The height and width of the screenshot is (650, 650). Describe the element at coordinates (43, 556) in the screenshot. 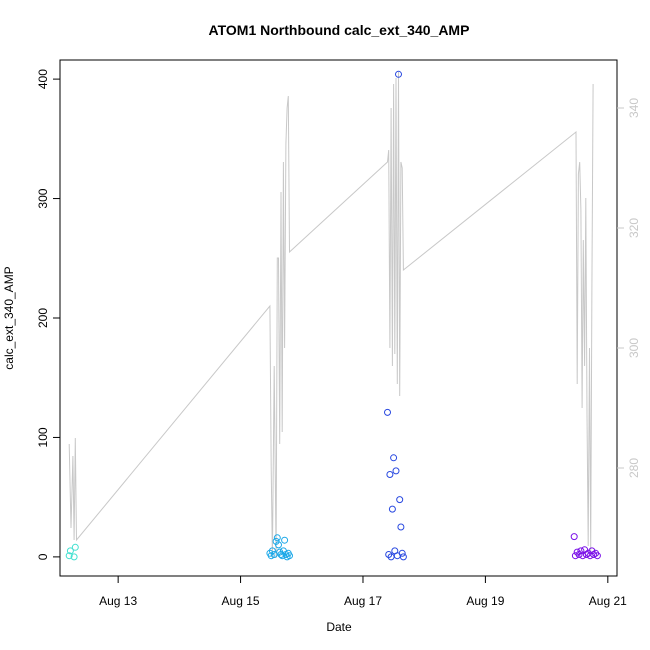

I see `y-left-tick-label: 0` at that location.